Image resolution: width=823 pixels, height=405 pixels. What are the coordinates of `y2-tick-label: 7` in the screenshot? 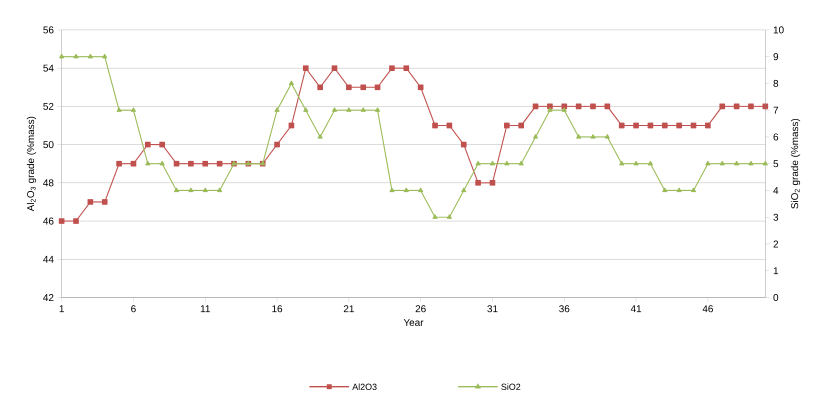 It's located at (776, 110).